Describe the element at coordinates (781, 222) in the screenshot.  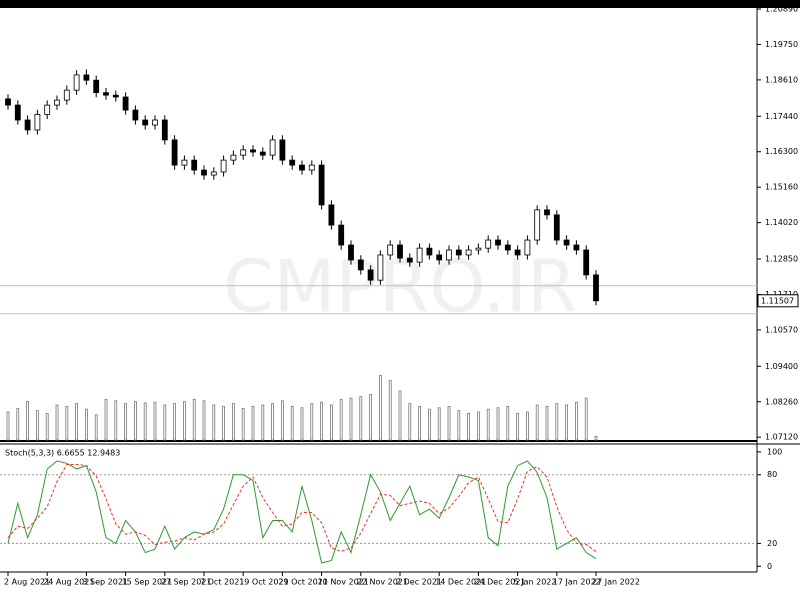
I see `y-tick-label: 1.14020` at that location.